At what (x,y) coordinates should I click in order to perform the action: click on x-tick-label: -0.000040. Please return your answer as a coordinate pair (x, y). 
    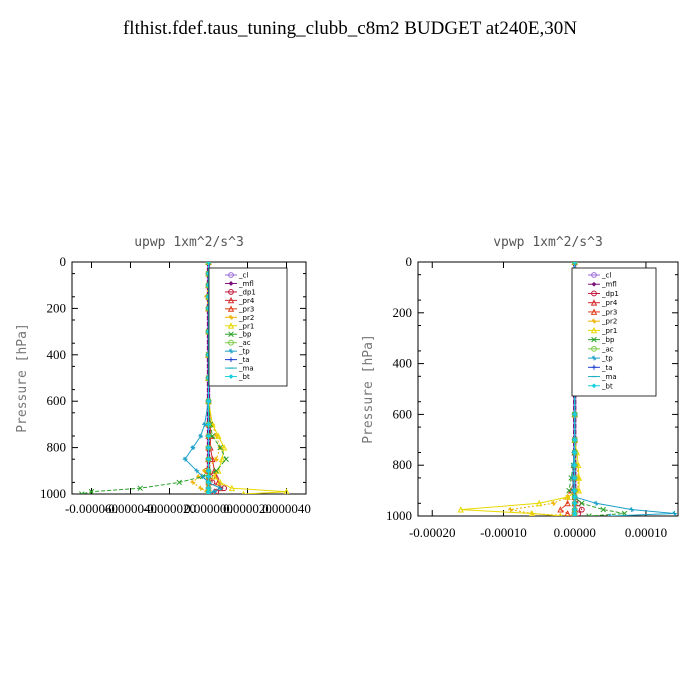
    Looking at the image, I should click on (130, 508).